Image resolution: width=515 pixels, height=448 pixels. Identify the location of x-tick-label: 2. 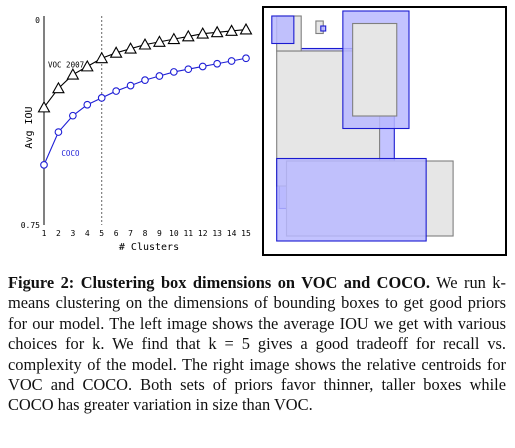
(58, 233).